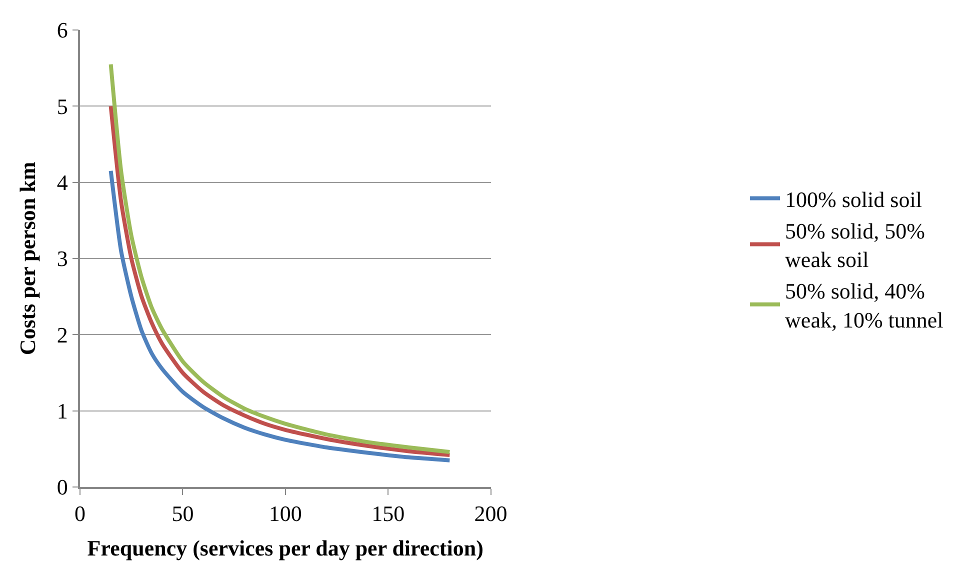  I want to click on y-tick-label: 0, so click(62, 487).